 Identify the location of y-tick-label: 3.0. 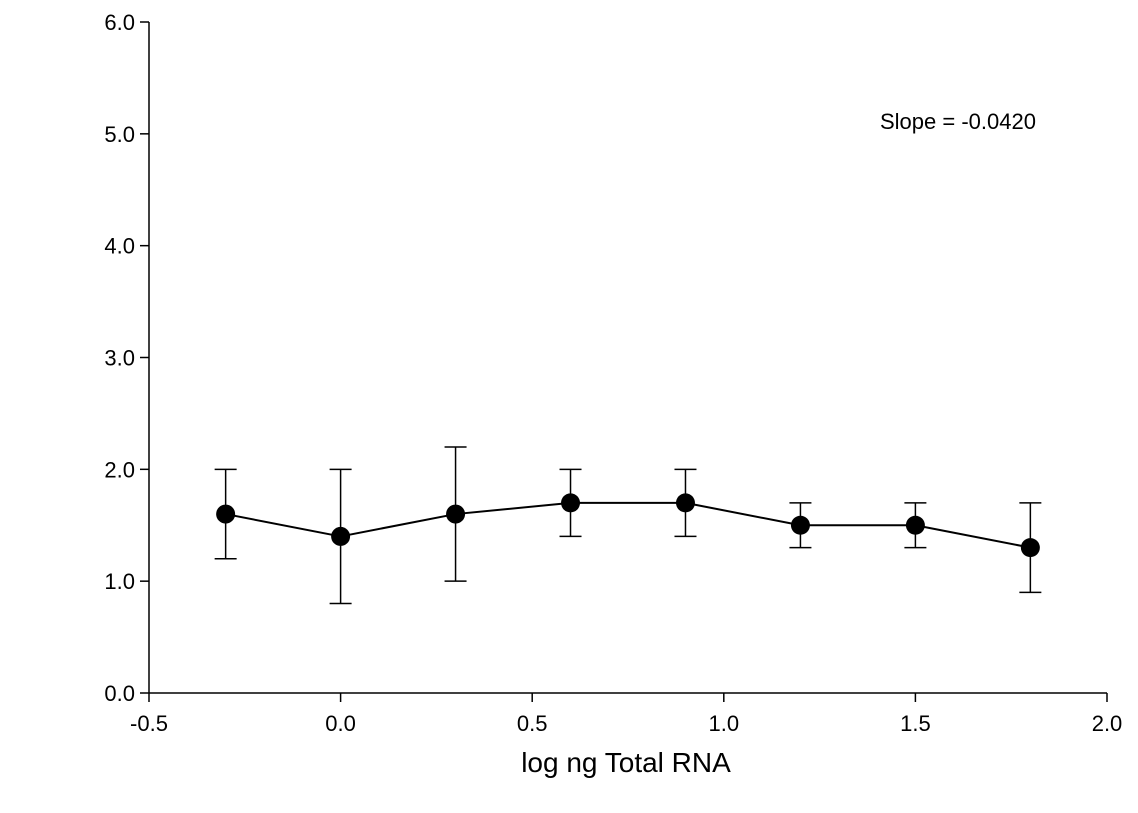
(119, 358).